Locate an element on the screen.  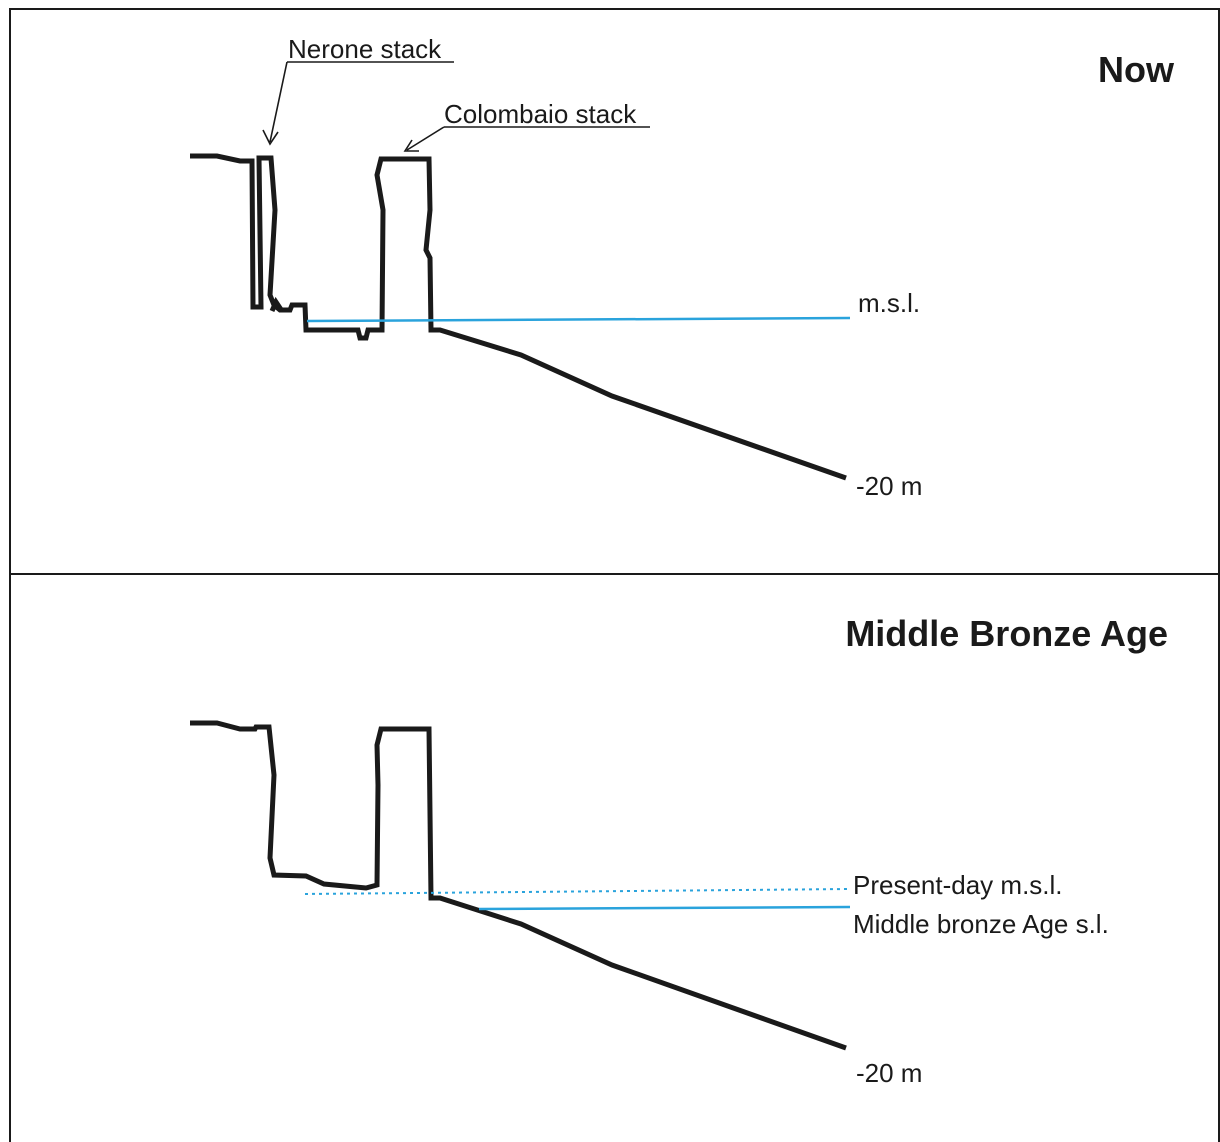
panel-title-middle-bronze-age: Middle Bronze Age is located at coordinates (1006, 633).